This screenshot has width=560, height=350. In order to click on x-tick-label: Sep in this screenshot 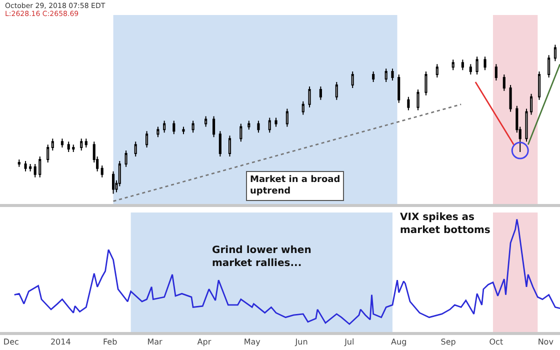, I will do `click(448, 342)`.